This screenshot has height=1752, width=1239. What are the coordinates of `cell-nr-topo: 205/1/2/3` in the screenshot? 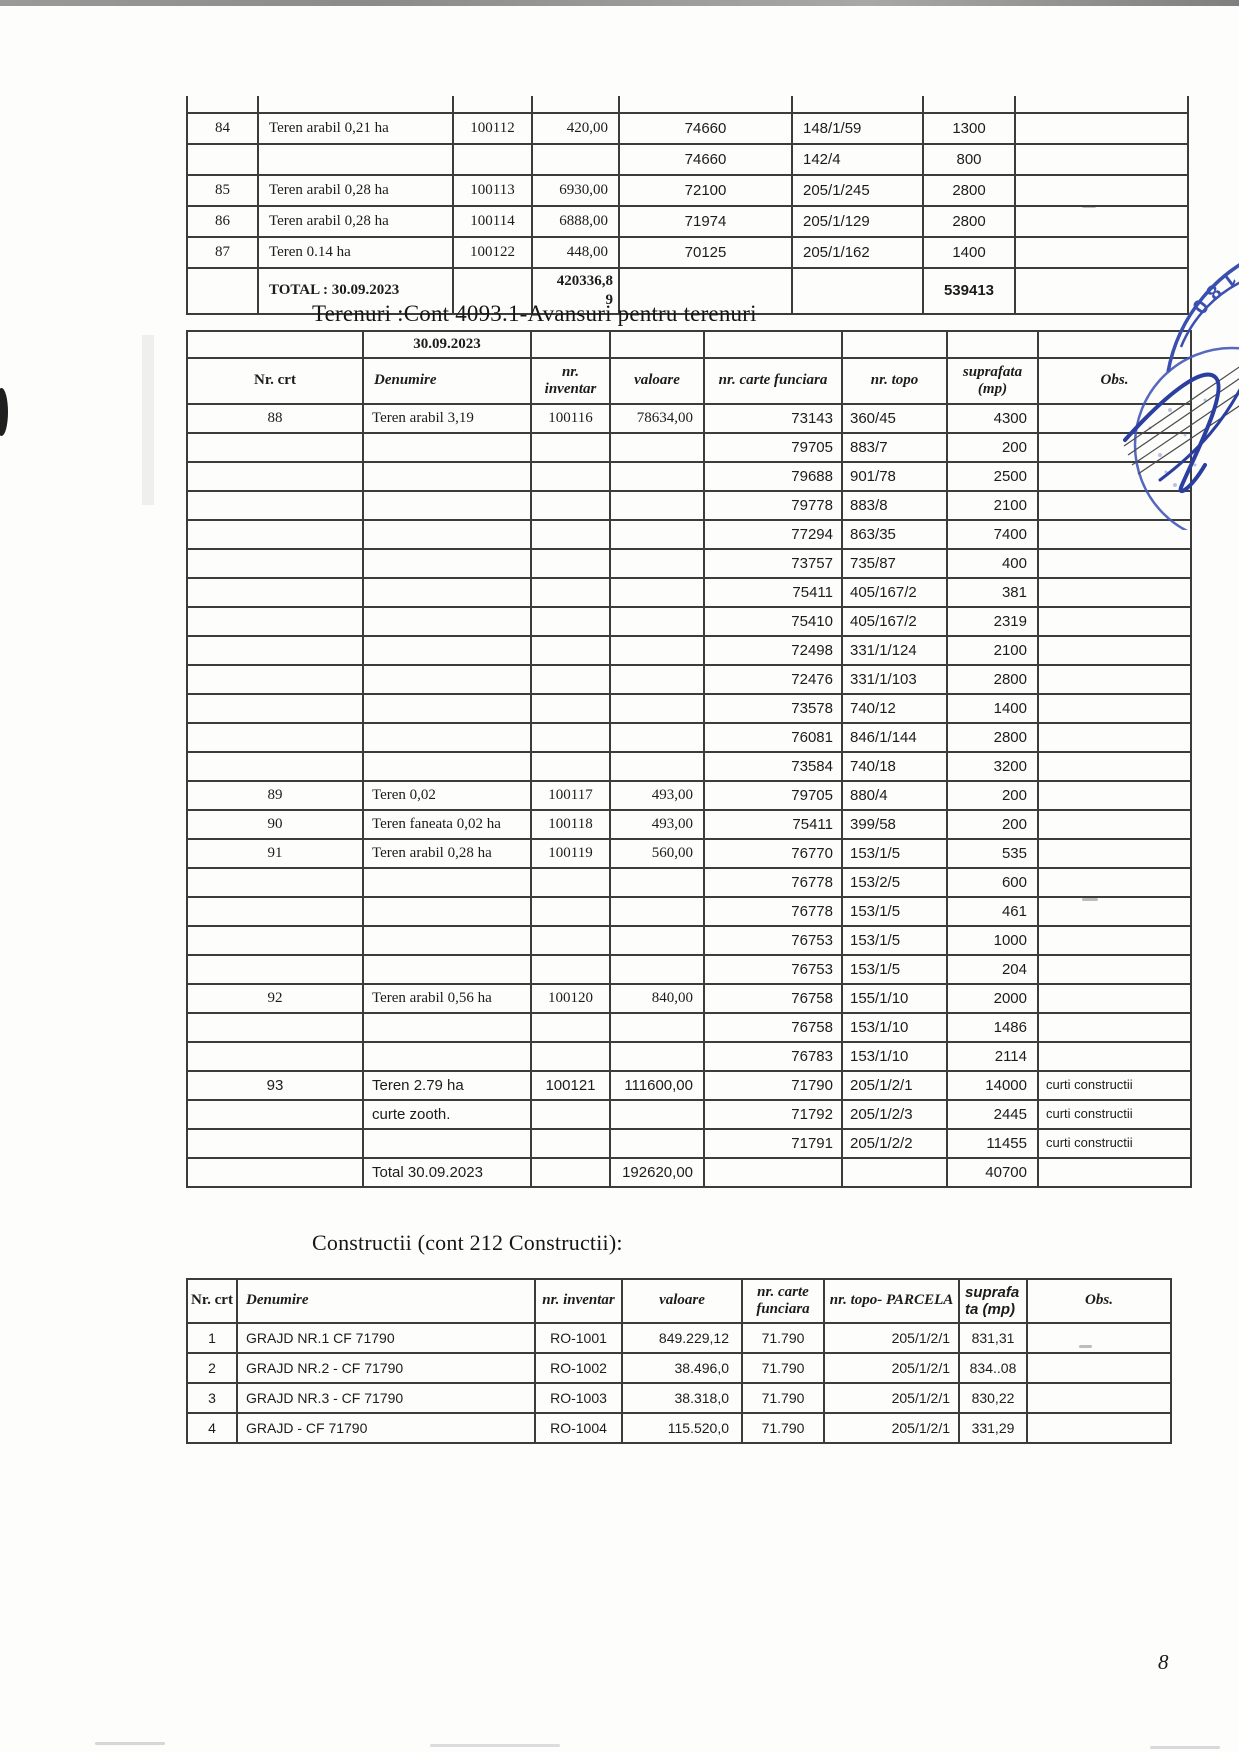 It's located at (894, 1114).